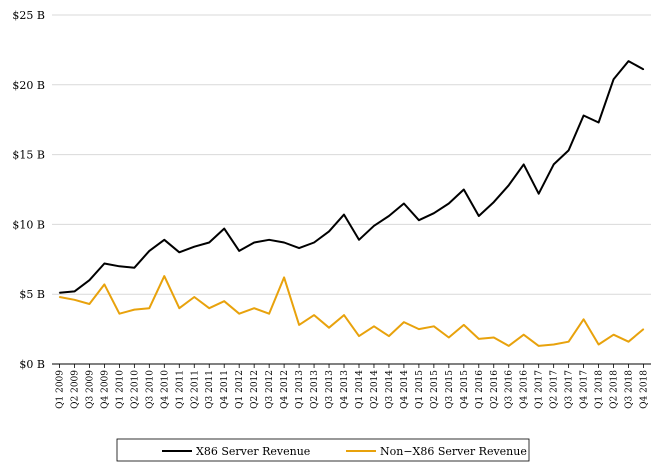  What do you see at coordinates (330, 389) in the screenshot?
I see `x-tick-label: Q3 2013` at bounding box center [330, 389].